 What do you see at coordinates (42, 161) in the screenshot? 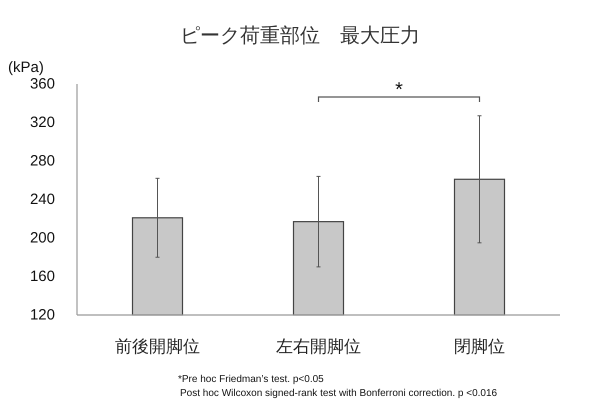
I see `y-tick-label: 280` at bounding box center [42, 161].